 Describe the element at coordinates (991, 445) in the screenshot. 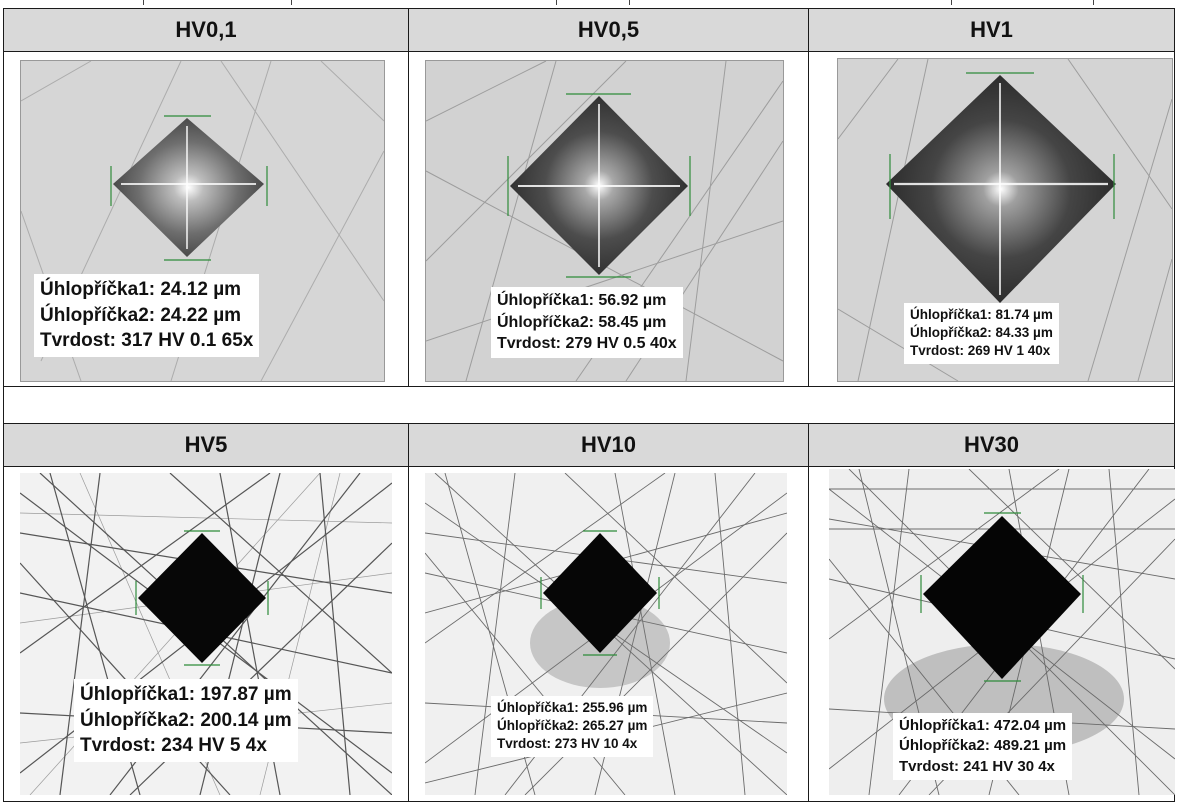

I see `column-header-hv30: HV30` at that location.